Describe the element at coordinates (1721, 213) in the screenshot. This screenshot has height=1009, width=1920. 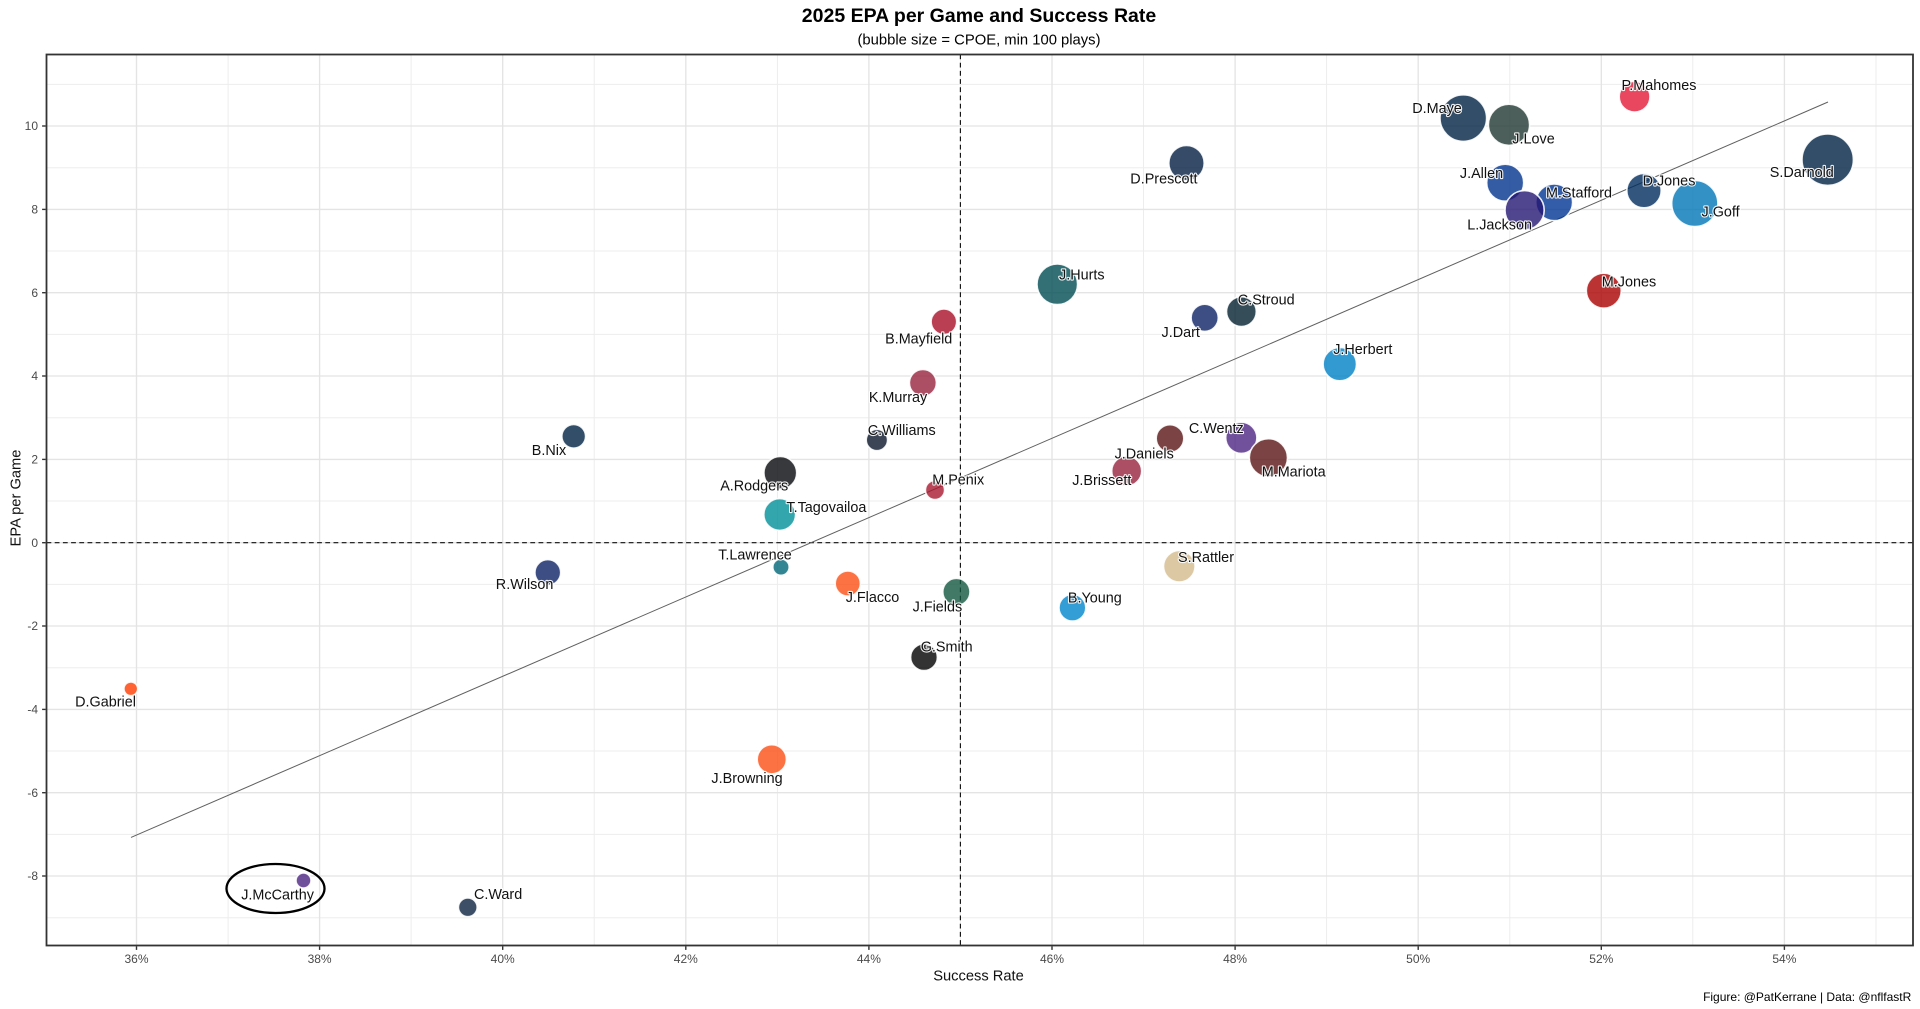
I see `svg-text: J.Goff` at that location.